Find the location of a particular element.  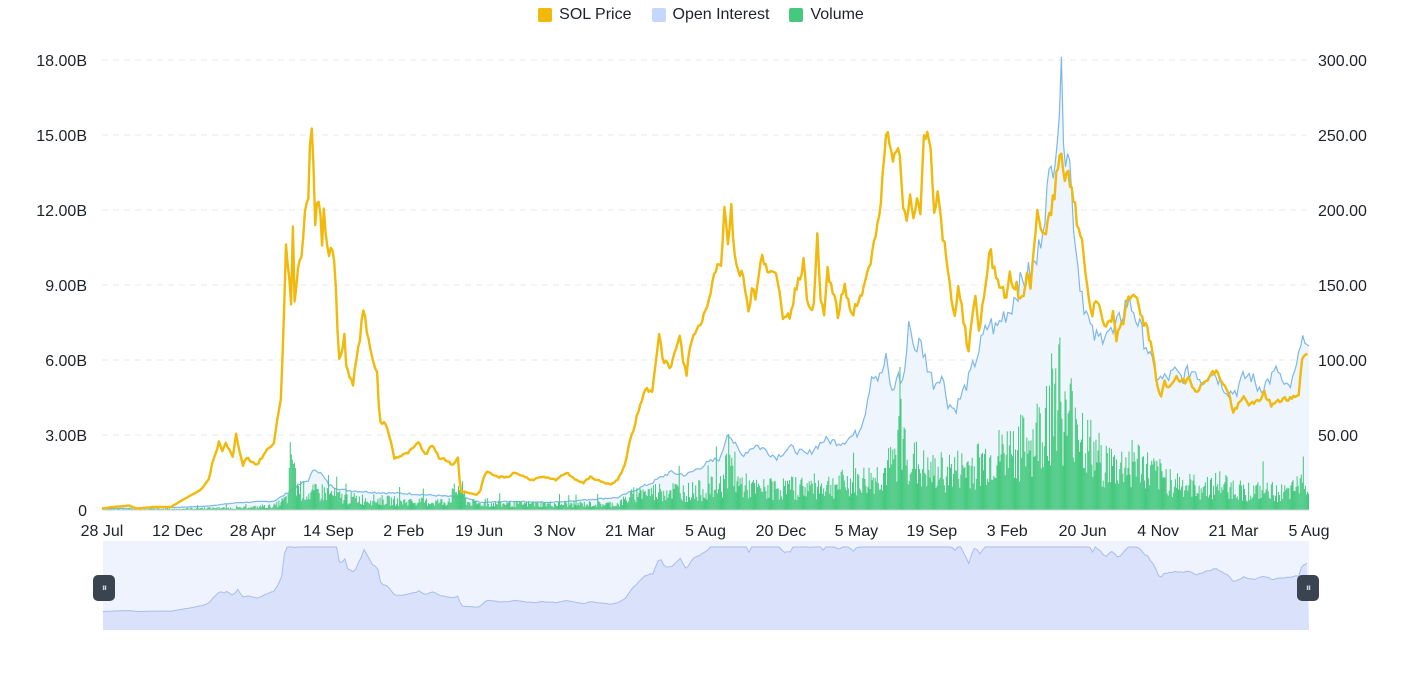

legend-item-sol-price: SOL Price is located at coordinates (585, 15).